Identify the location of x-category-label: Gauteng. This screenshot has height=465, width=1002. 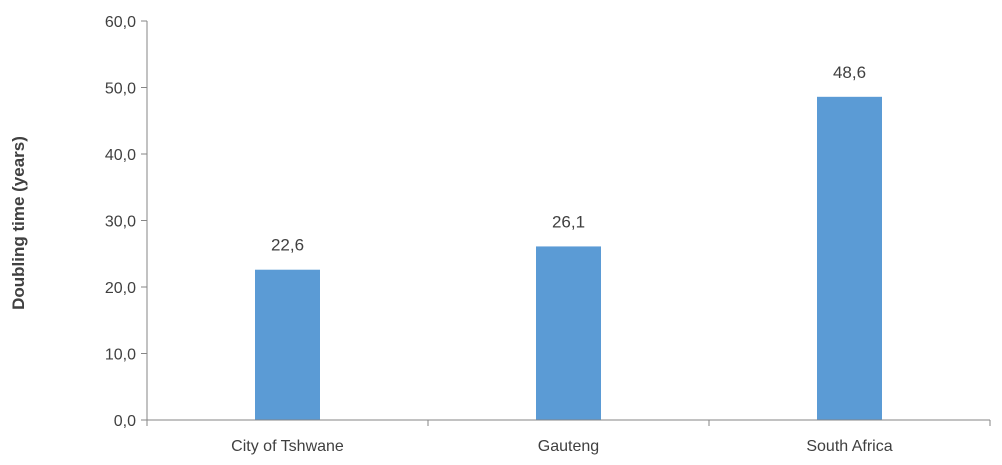
(568, 446).